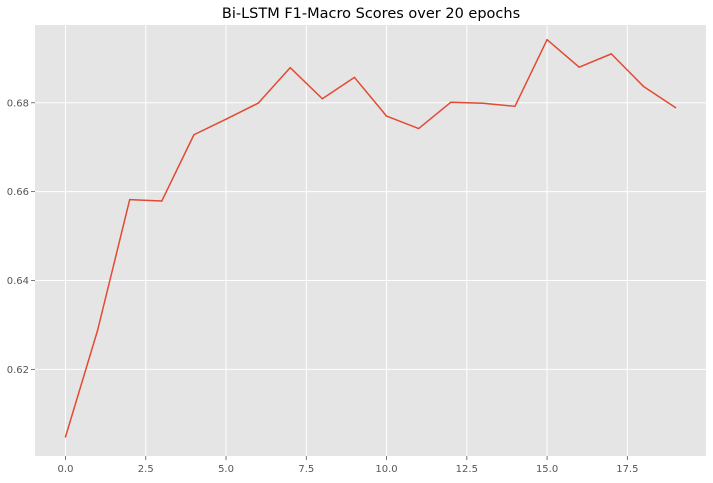 This screenshot has width=713, height=483. Describe the element at coordinates (18, 281) in the screenshot. I see `y-tick-label: 0.64` at that location.